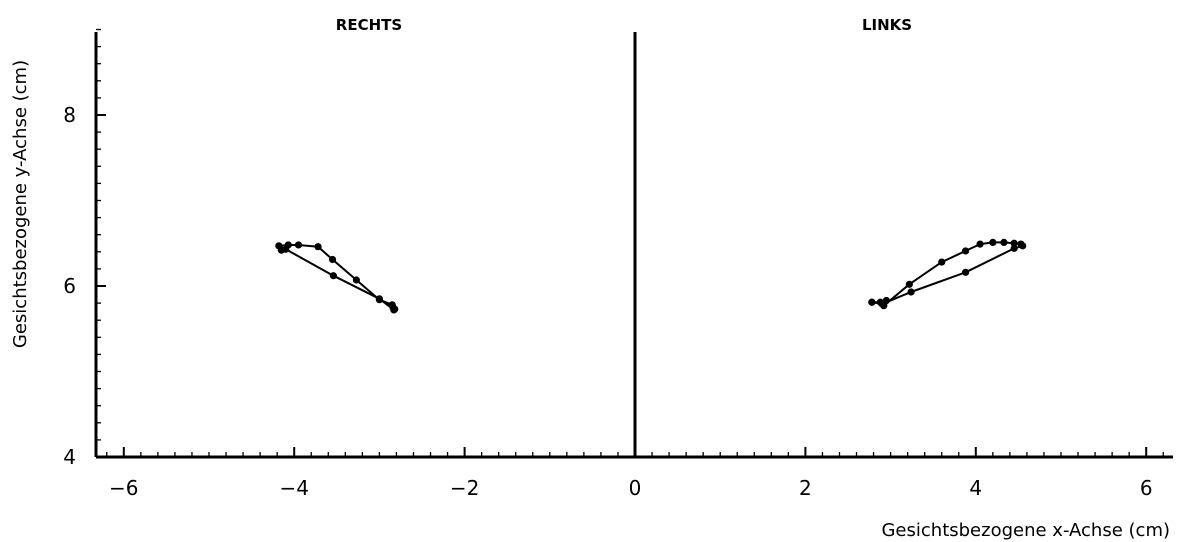 The width and height of the screenshot is (1189, 542). What do you see at coordinates (887, 25) in the screenshot?
I see `panel-title-links: LINKS` at bounding box center [887, 25].